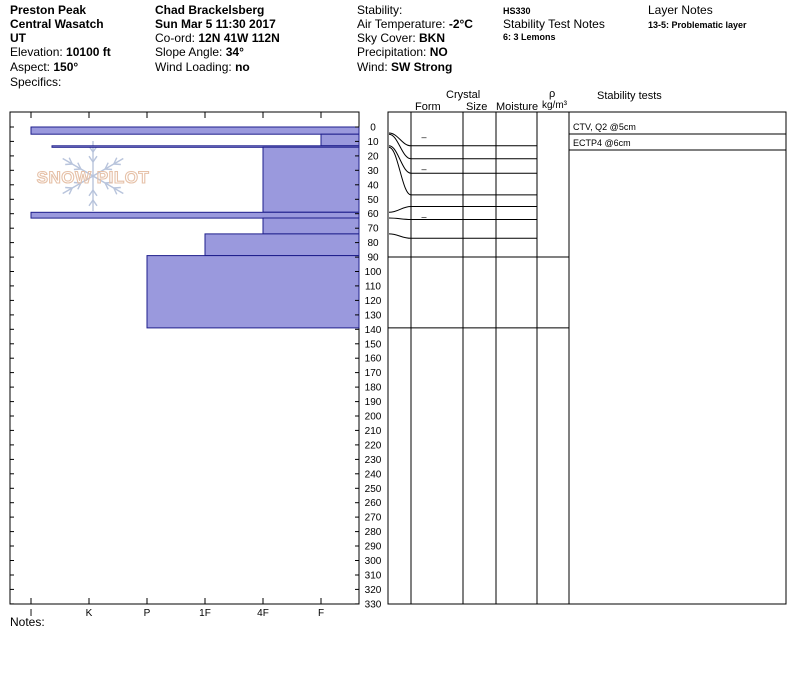 The width and height of the screenshot is (800, 676). I want to click on depth-label: 80, so click(373, 243).